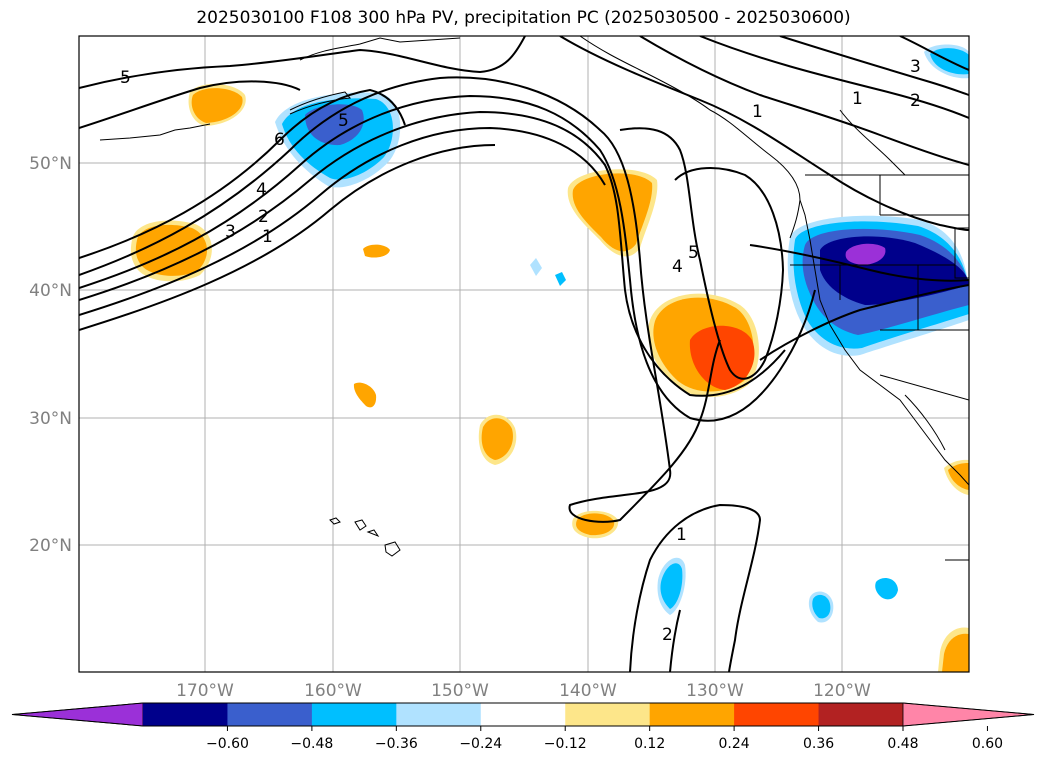  Describe the element at coordinates (50, 164) in the screenshot. I see `lat-label: 50°N` at that location.